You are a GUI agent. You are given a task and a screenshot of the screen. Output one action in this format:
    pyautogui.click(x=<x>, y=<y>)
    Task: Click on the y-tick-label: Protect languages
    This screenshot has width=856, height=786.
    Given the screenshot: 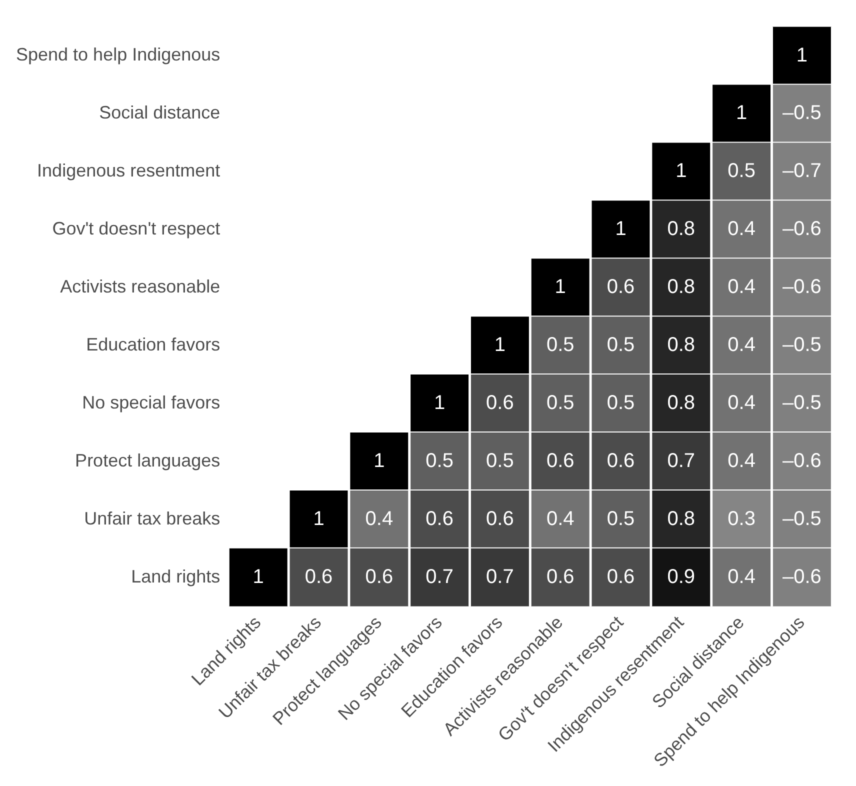 What is the action you would take?
    pyautogui.click(x=147, y=460)
    